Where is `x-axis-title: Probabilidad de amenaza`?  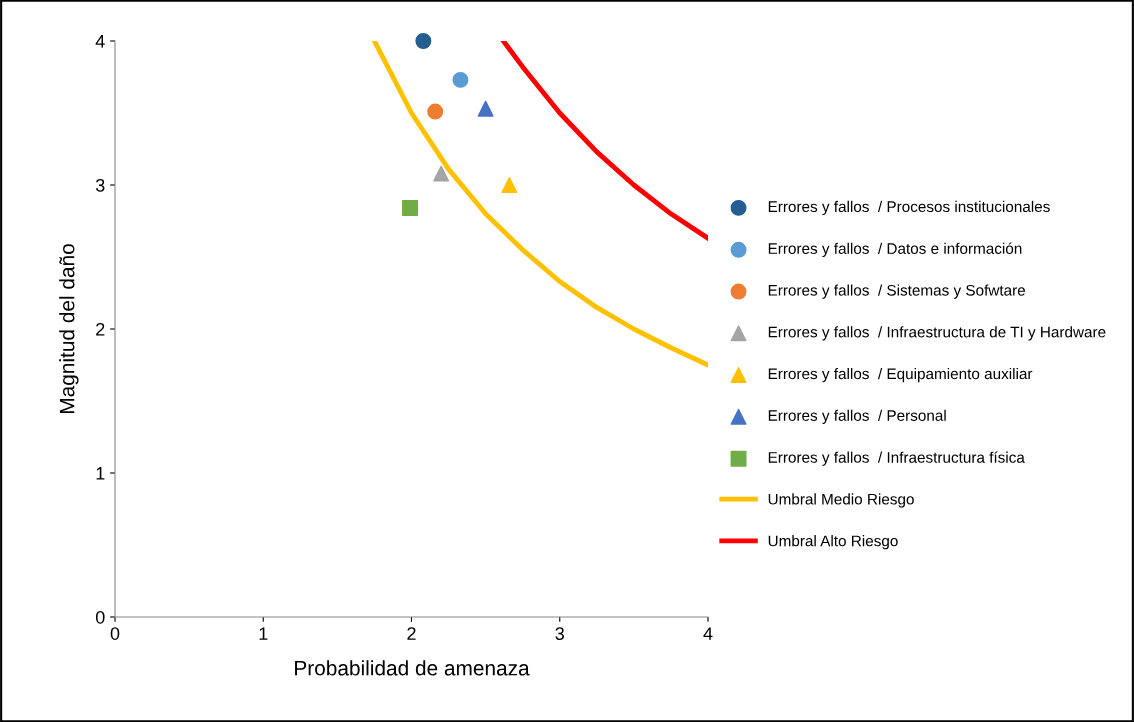 x-axis-title: Probabilidad de amenaza is located at coordinates (412, 668).